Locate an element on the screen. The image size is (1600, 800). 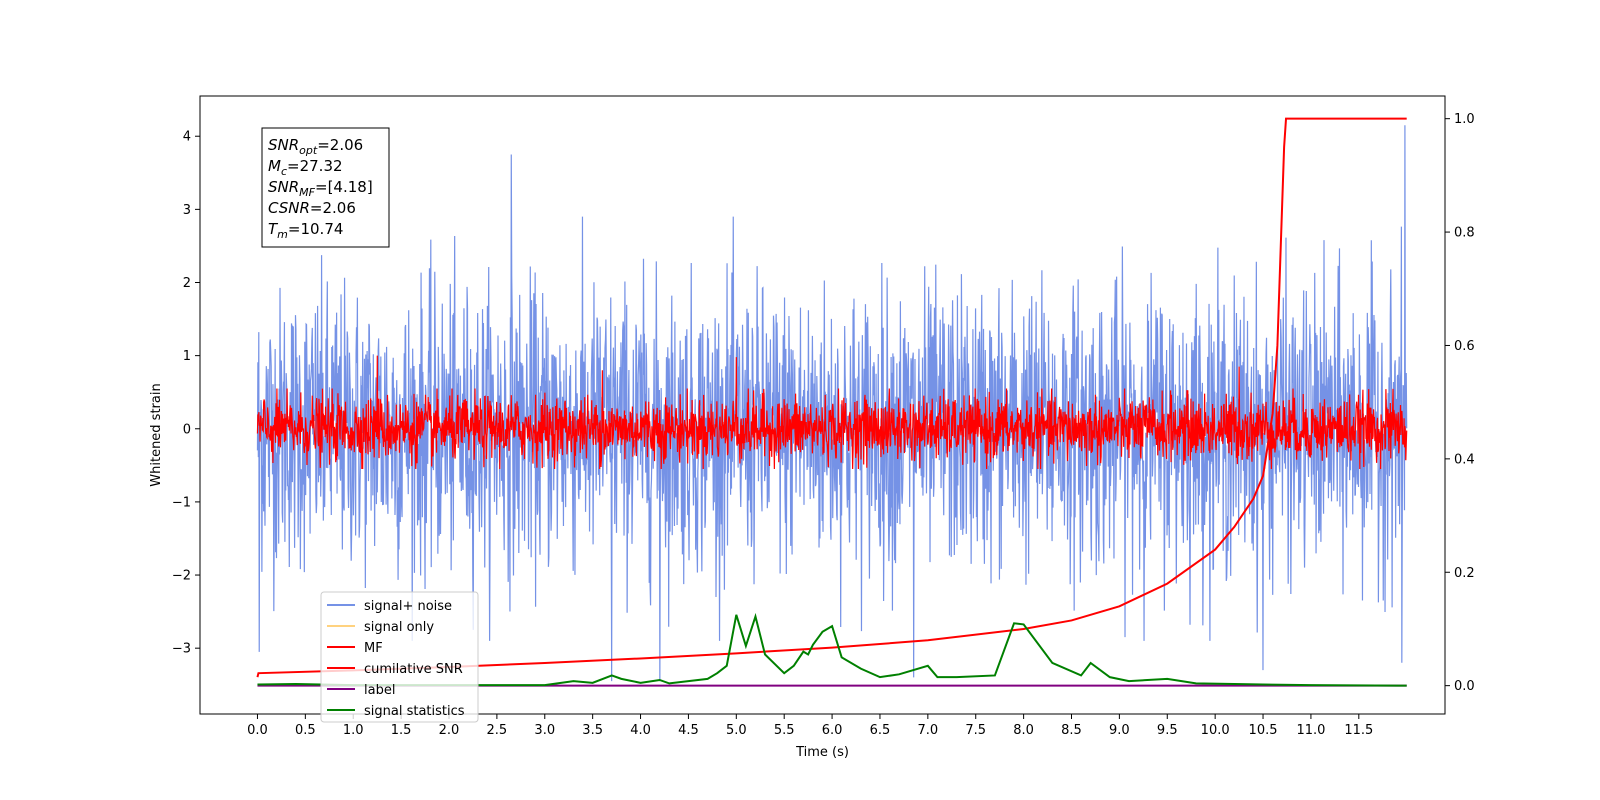
y-tick-label: −1 is located at coordinates (181, 502).